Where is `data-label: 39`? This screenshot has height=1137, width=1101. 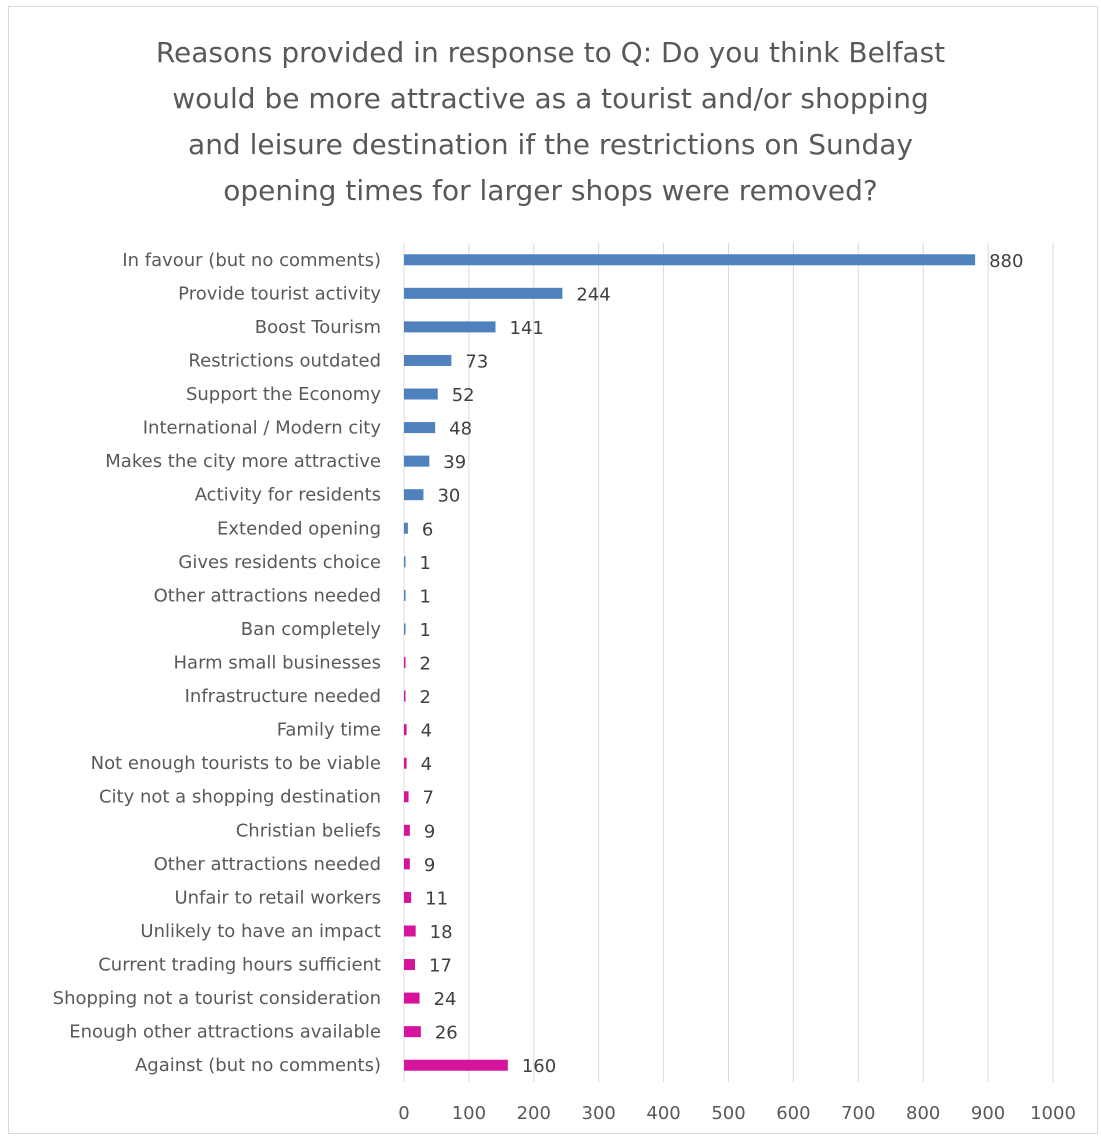
data-label: 39 is located at coordinates (454, 462).